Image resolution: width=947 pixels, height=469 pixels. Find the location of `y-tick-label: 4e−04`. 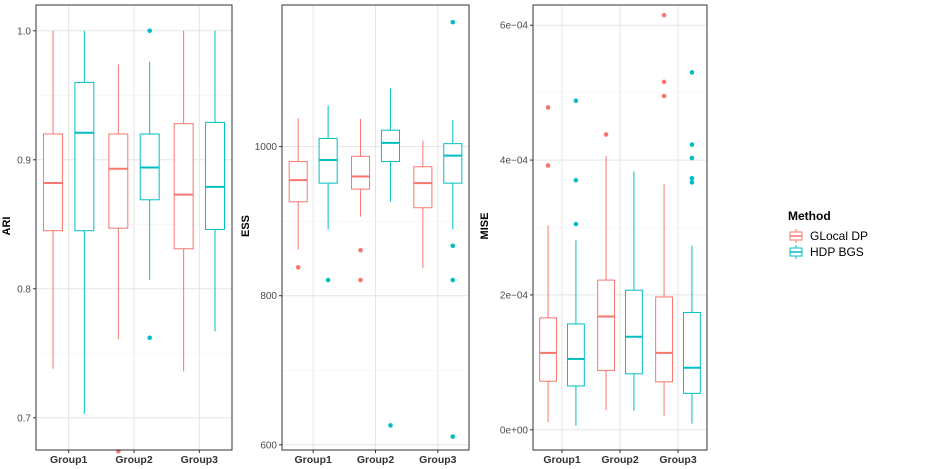

y-tick-label: 4e−04 is located at coordinates (514, 161).